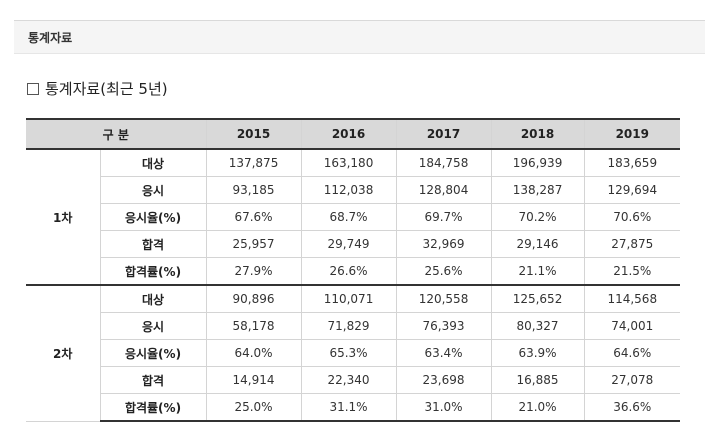 This screenshot has width=705, height=439. I want to click on table-header-row: 구 분 2015 2016 2017 2018 2019, so click(353, 134).